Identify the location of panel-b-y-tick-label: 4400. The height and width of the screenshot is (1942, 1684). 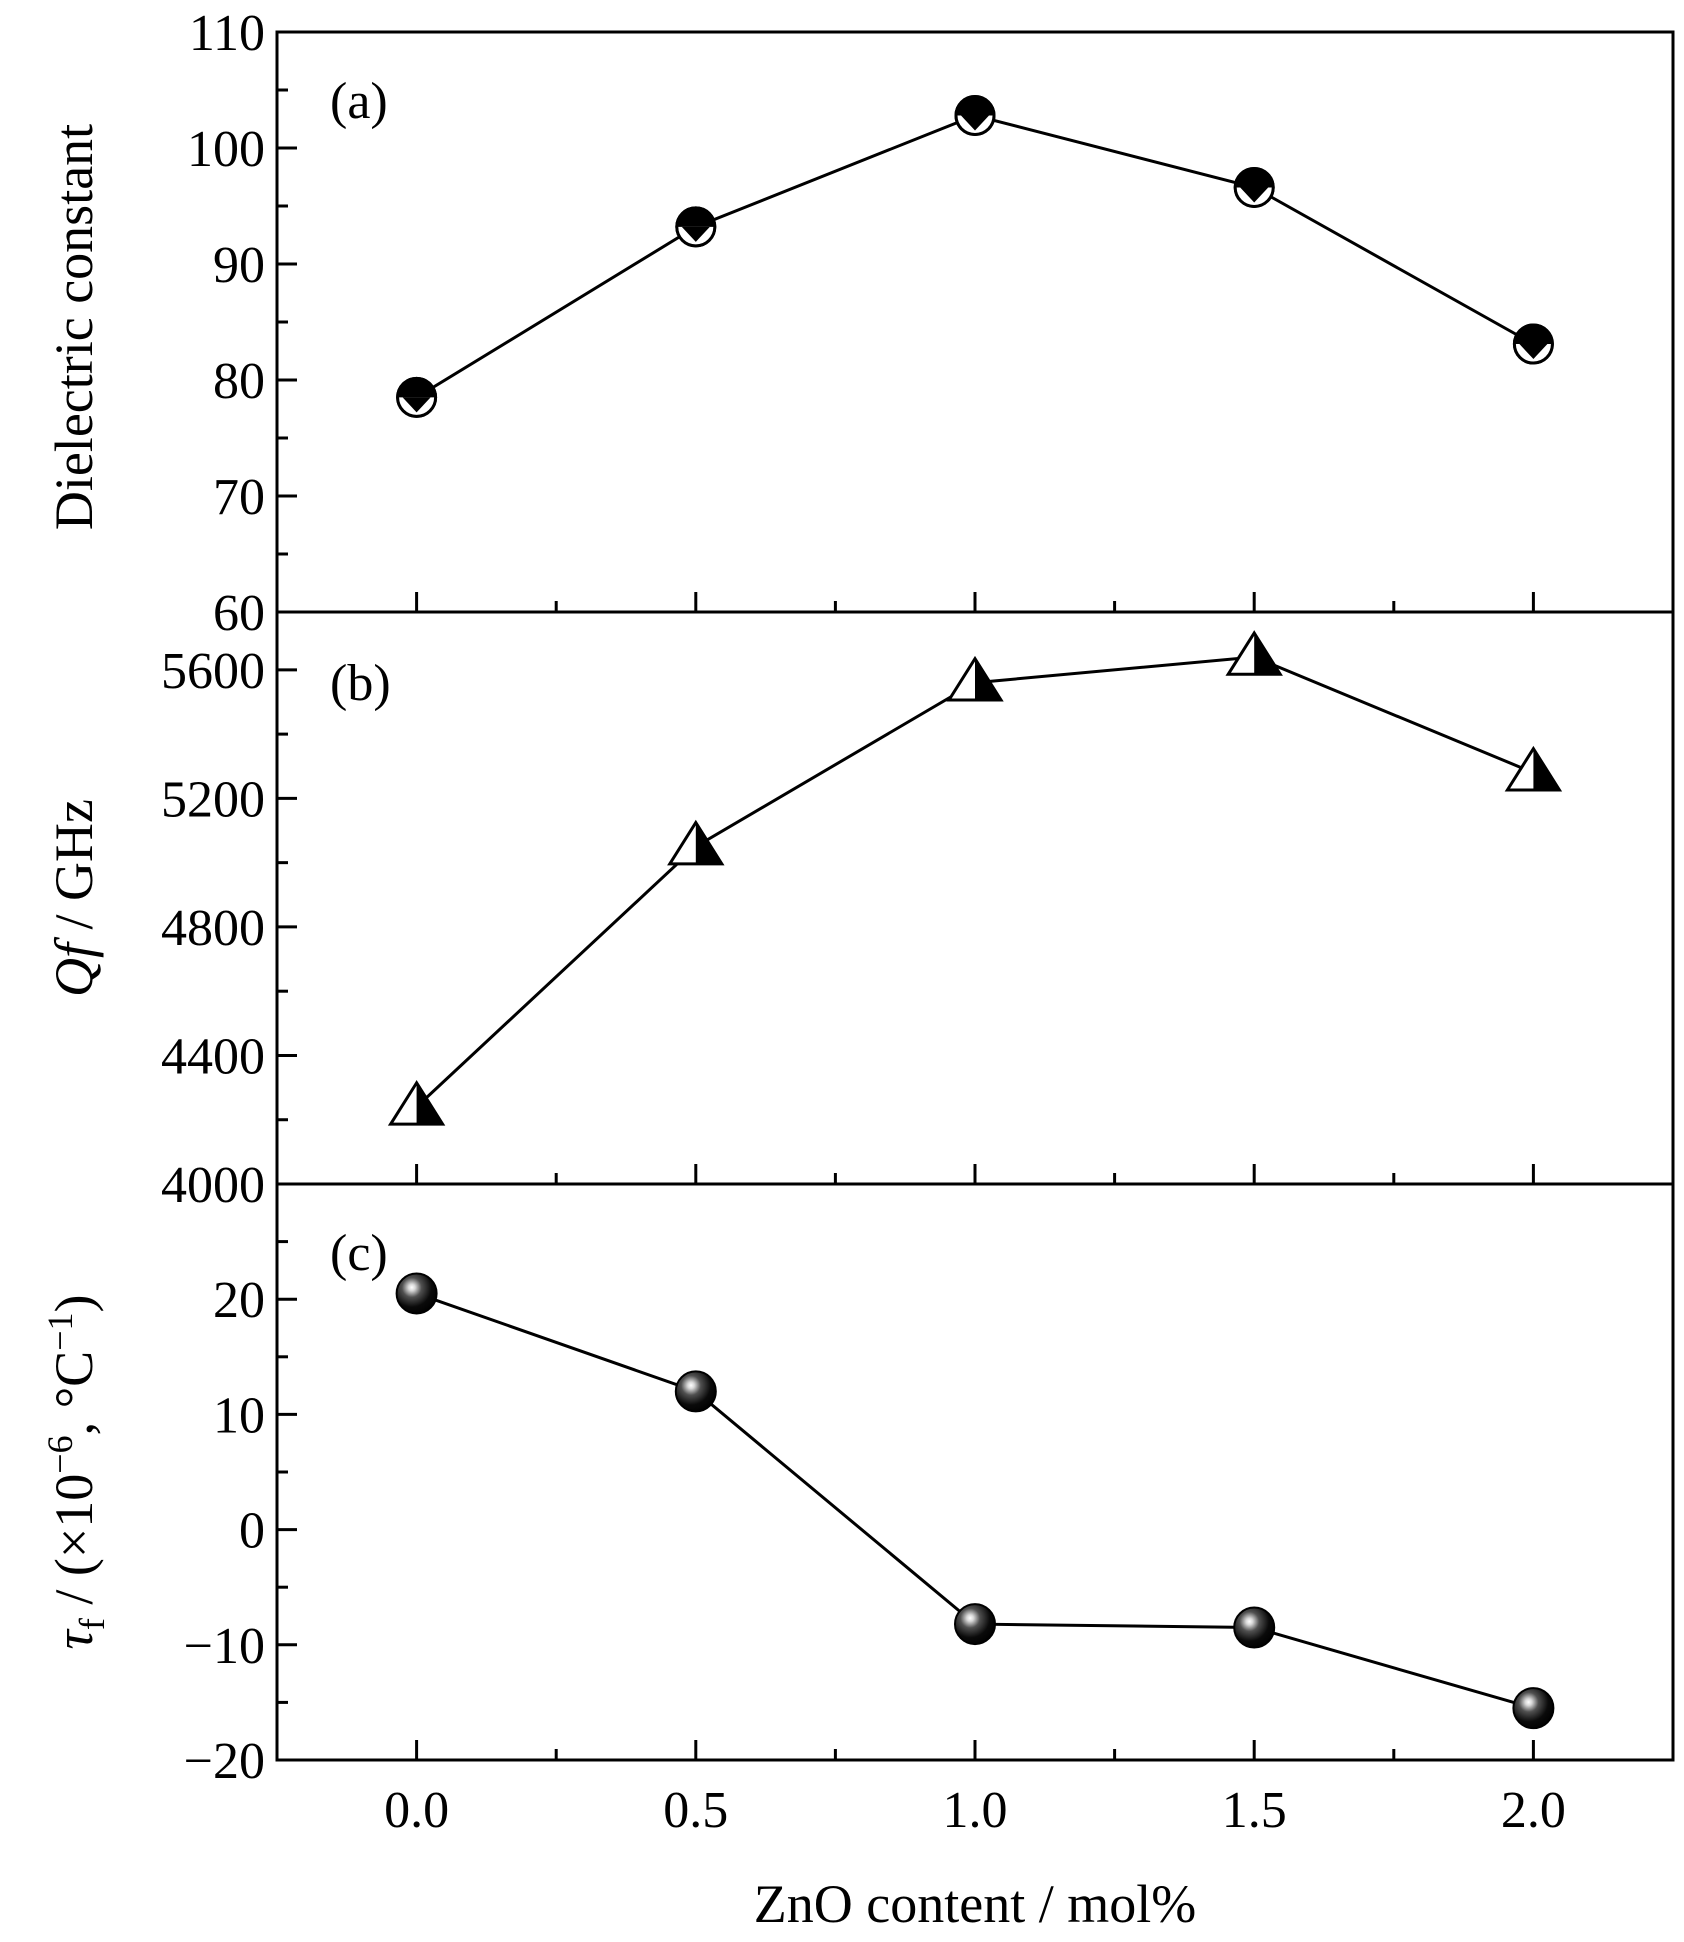
(213, 1056).